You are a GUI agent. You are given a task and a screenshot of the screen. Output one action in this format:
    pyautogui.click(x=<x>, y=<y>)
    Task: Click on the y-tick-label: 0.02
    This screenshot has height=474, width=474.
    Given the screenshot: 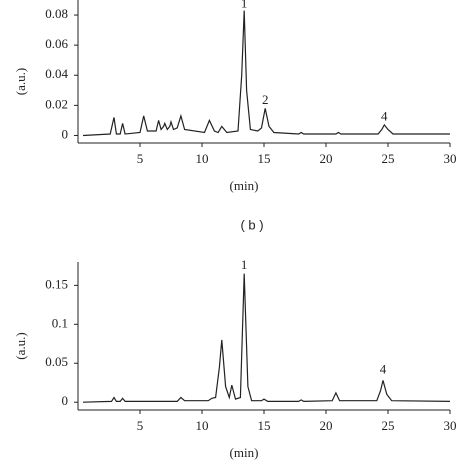 What is the action you would take?
    pyautogui.click(x=56, y=103)
    